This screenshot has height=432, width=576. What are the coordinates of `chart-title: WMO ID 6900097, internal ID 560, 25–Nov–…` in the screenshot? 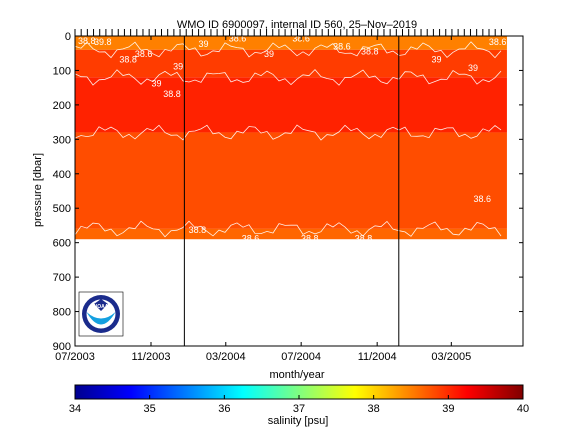 It's located at (297, 25).